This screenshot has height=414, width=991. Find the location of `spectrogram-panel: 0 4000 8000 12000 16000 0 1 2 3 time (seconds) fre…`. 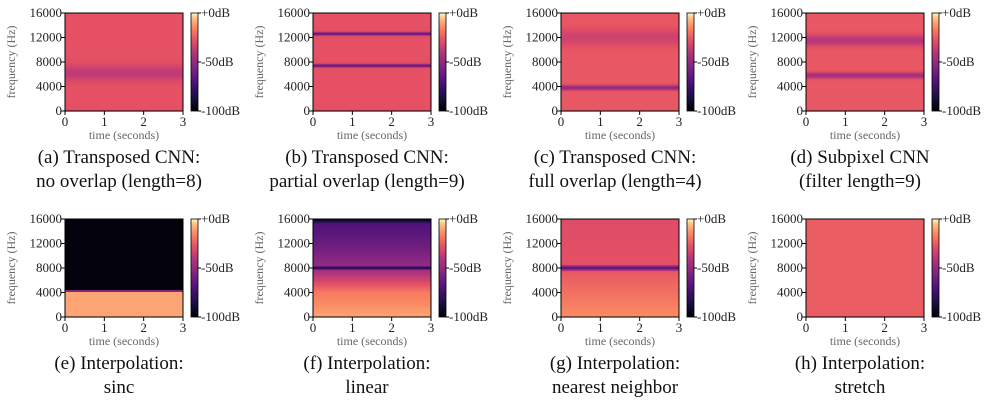

spectrogram-panel: 0 4000 8000 12000 16000 0 1 2 3 time (seconds) fre… is located at coordinates (122, 98).